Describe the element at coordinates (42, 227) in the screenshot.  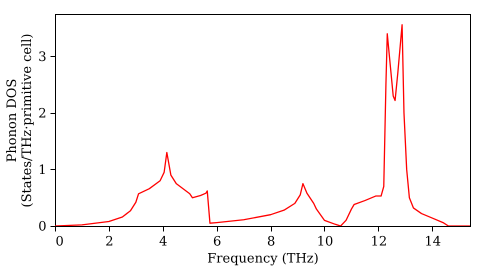
I see `y-tick-label: 0` at that location.